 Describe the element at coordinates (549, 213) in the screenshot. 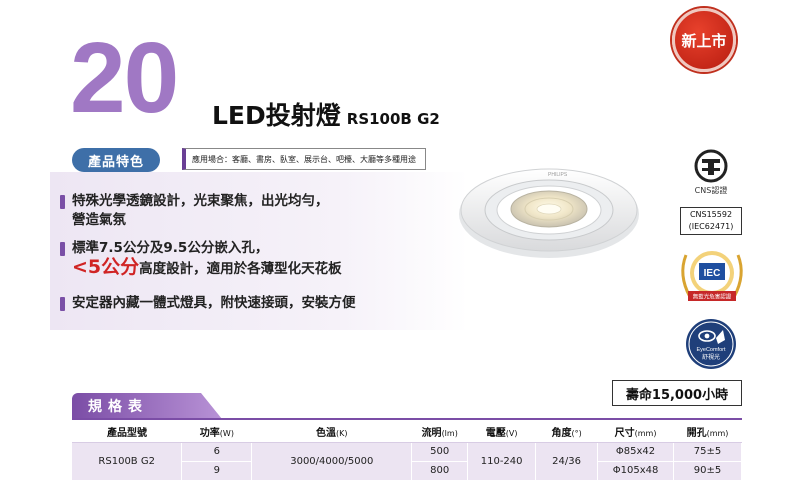

I see `downlight-product-image: PHILIPS` at that location.